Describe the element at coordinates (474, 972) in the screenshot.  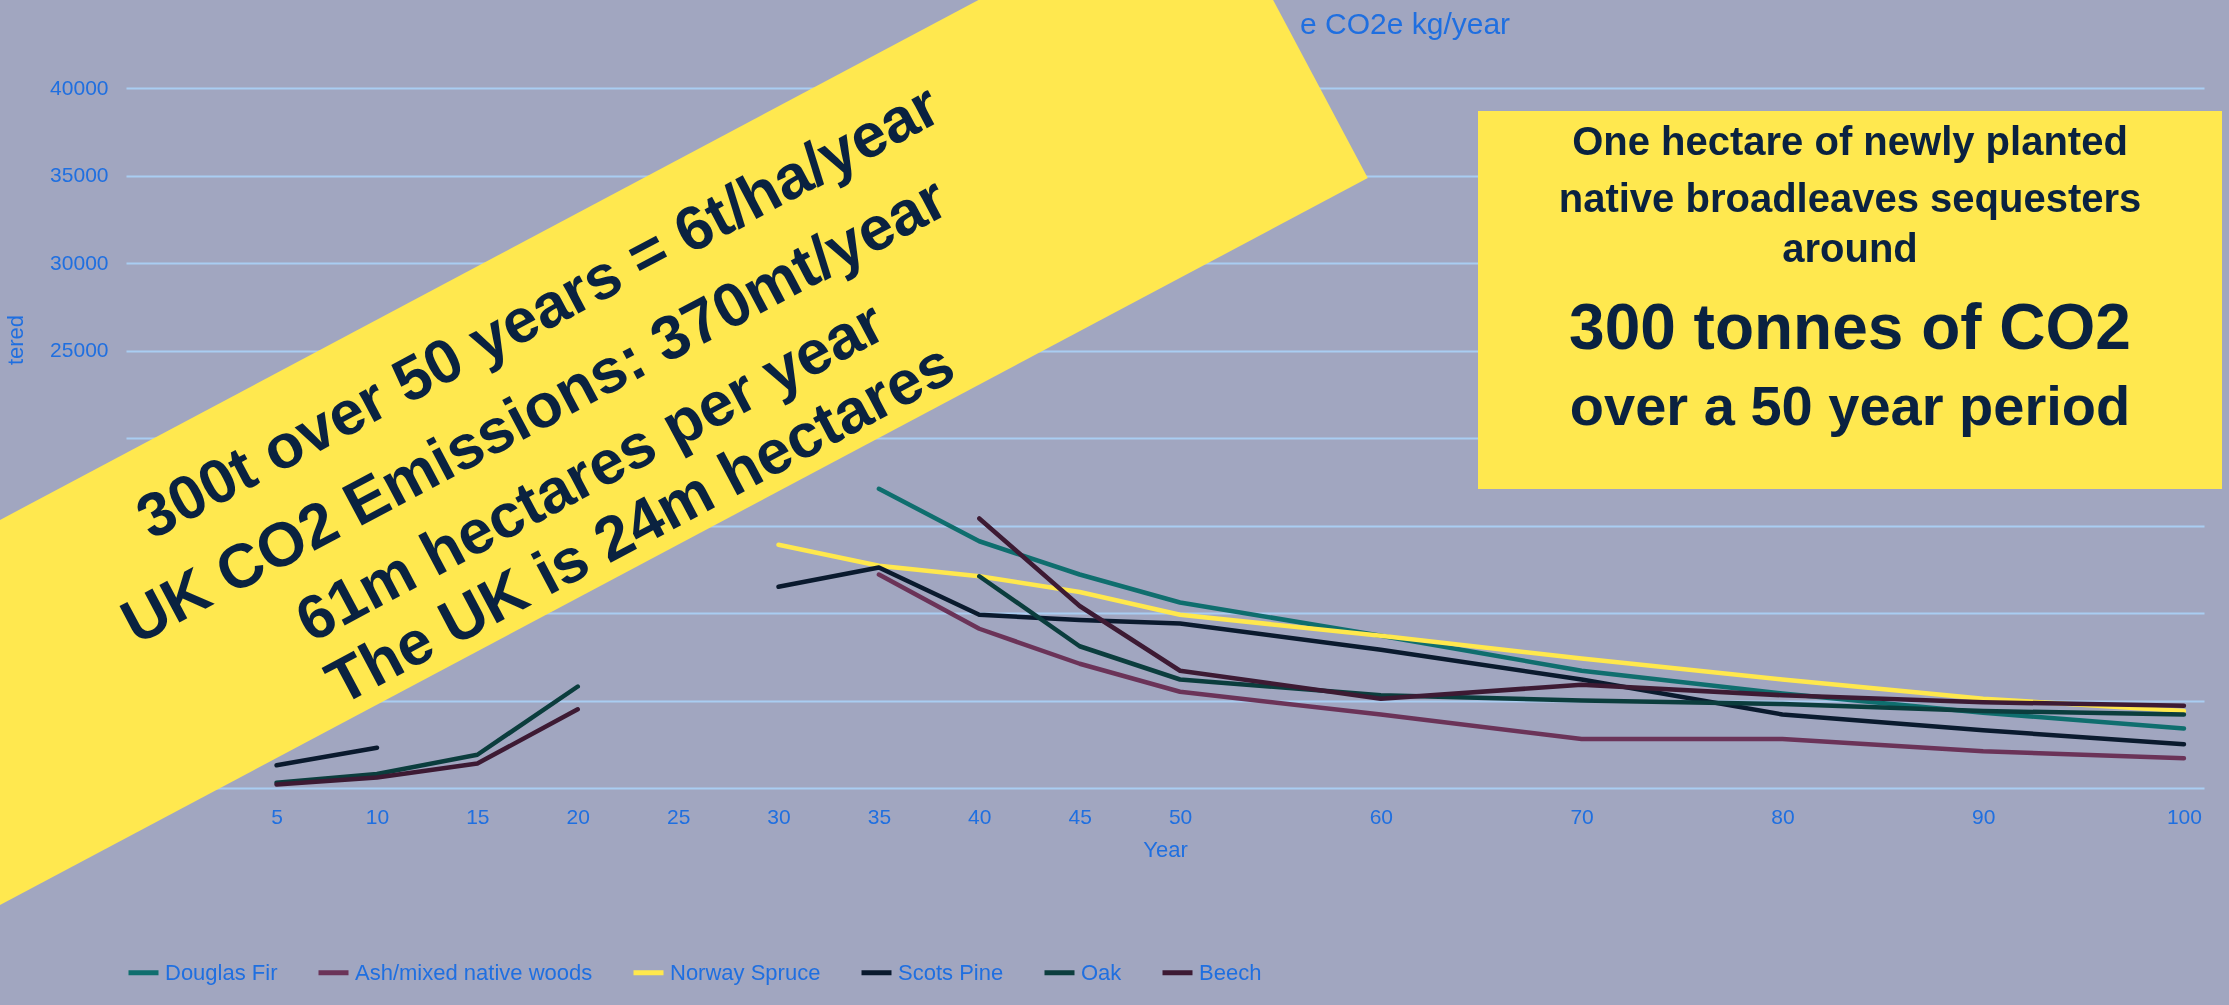
I see `legend-label: Ash/mixed native woods` at that location.